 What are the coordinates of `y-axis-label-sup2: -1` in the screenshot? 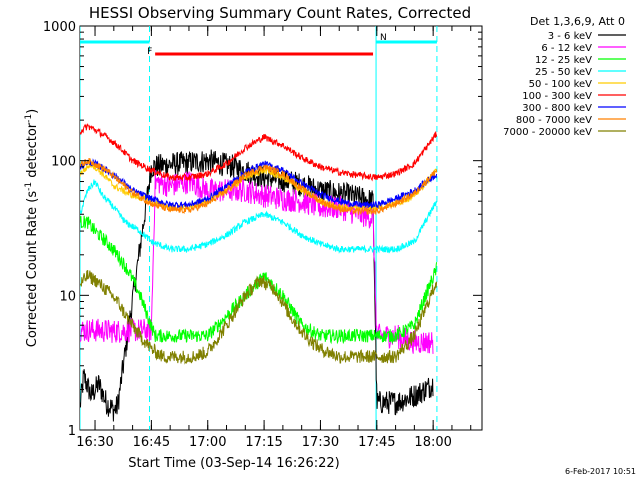 It's located at (29, 118).